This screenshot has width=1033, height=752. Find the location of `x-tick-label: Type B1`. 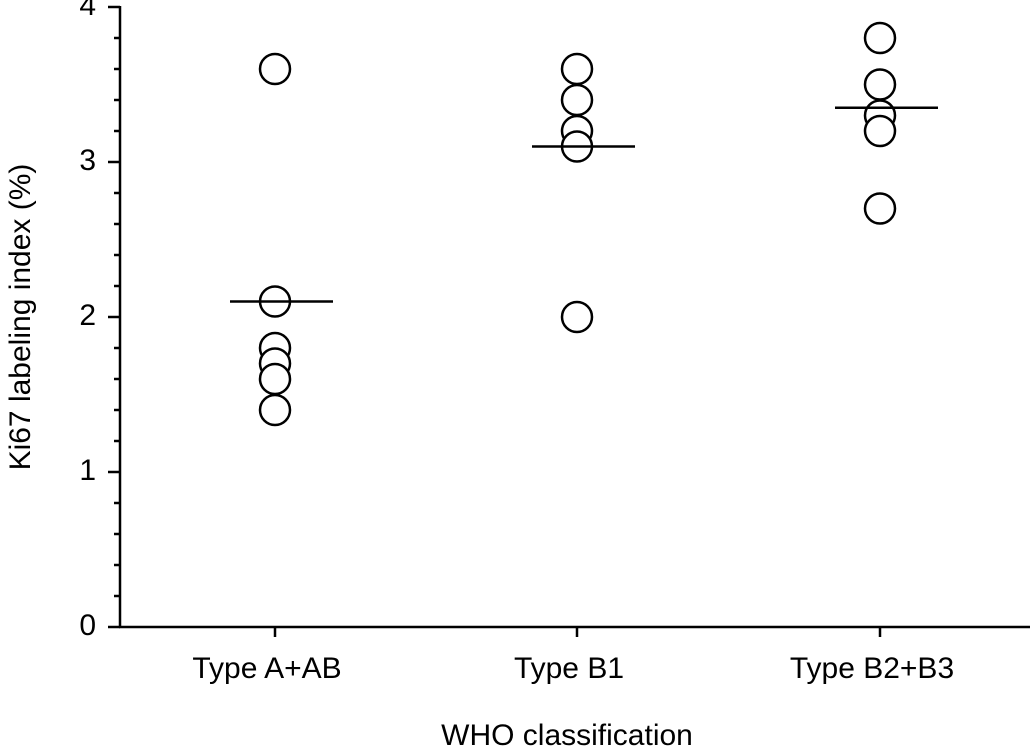

x-tick-label: Type B1 is located at coordinates (569, 668).